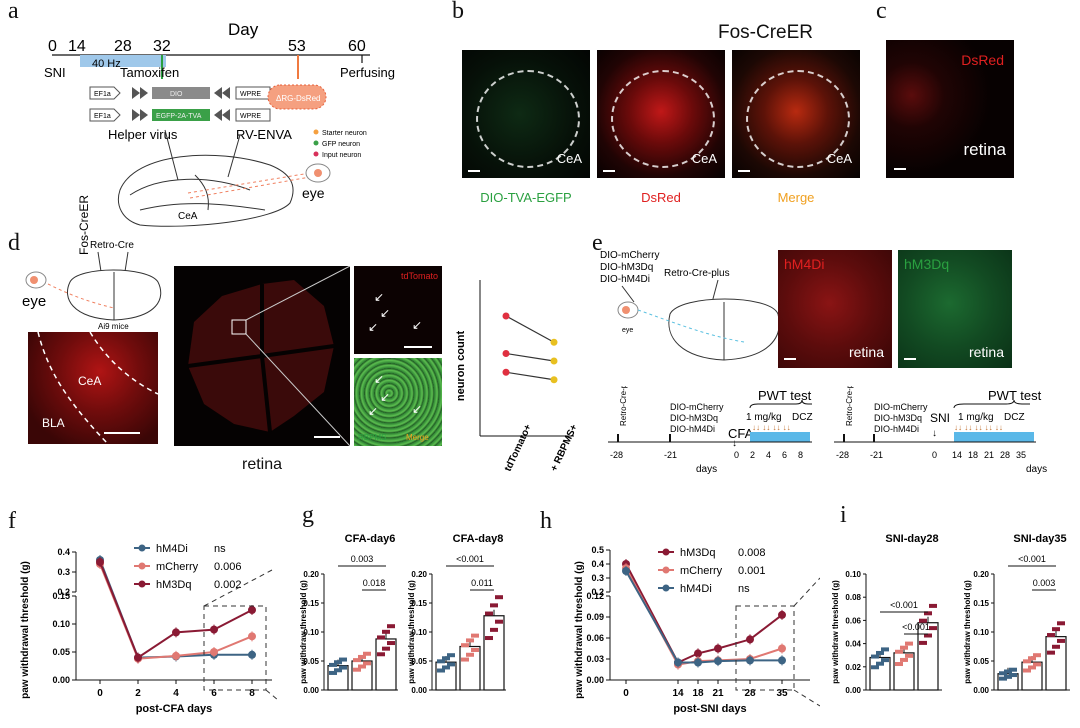  Describe the element at coordinates (661, 114) in the screenshot. I see `micrograph-dsred: CeA` at that location.